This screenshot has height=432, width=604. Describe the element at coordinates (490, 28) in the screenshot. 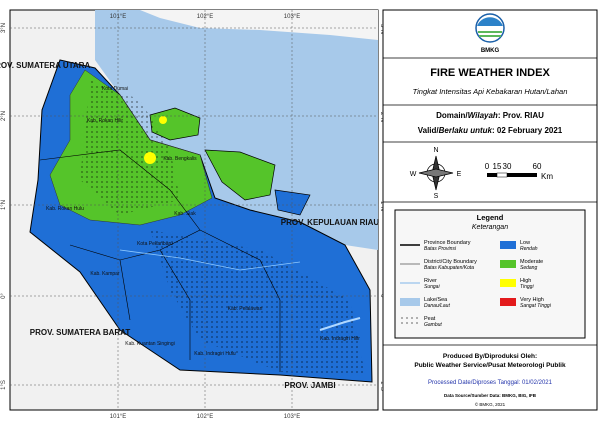

I see `logo` at that location.